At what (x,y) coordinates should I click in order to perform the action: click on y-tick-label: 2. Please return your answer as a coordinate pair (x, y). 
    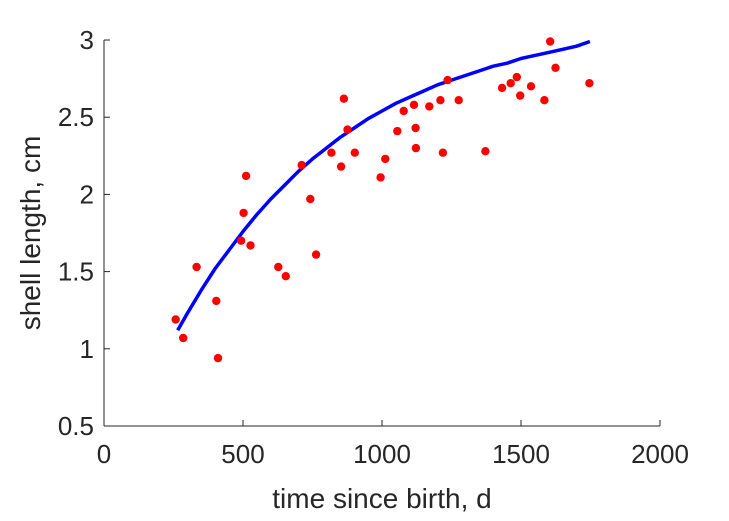
    Looking at the image, I should click on (87, 194).